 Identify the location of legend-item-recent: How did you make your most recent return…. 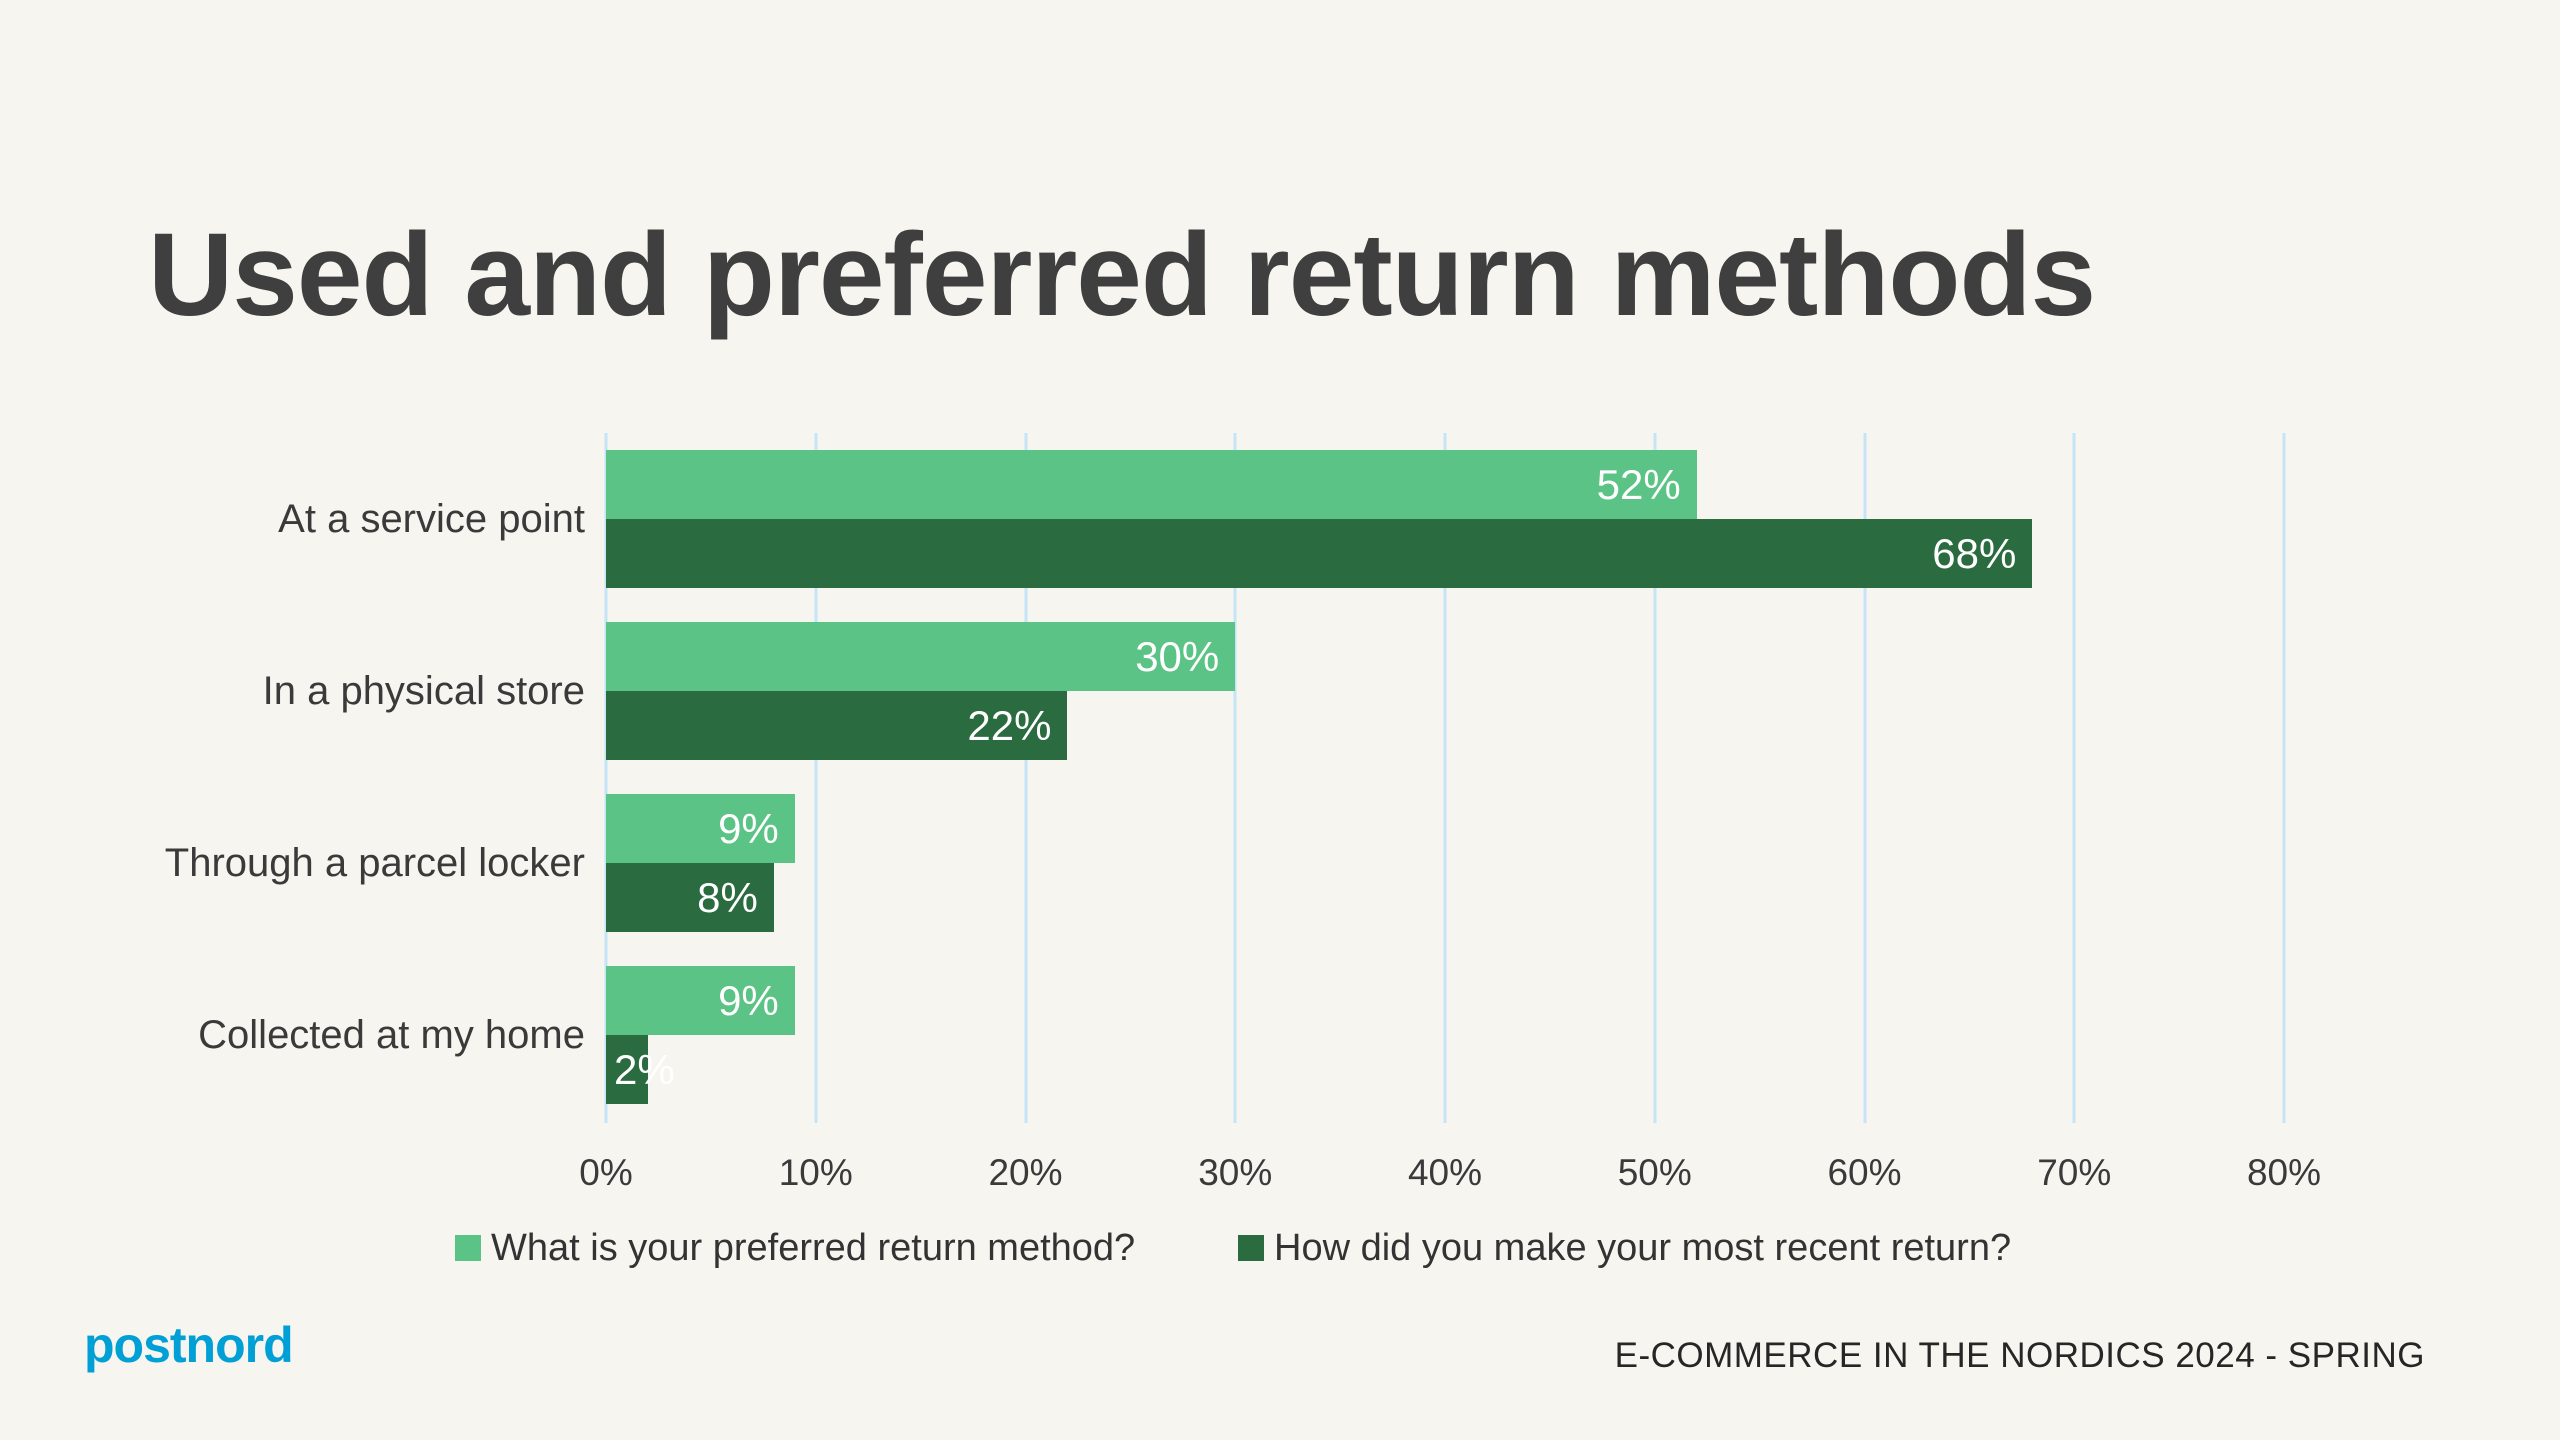
(1624, 1248).